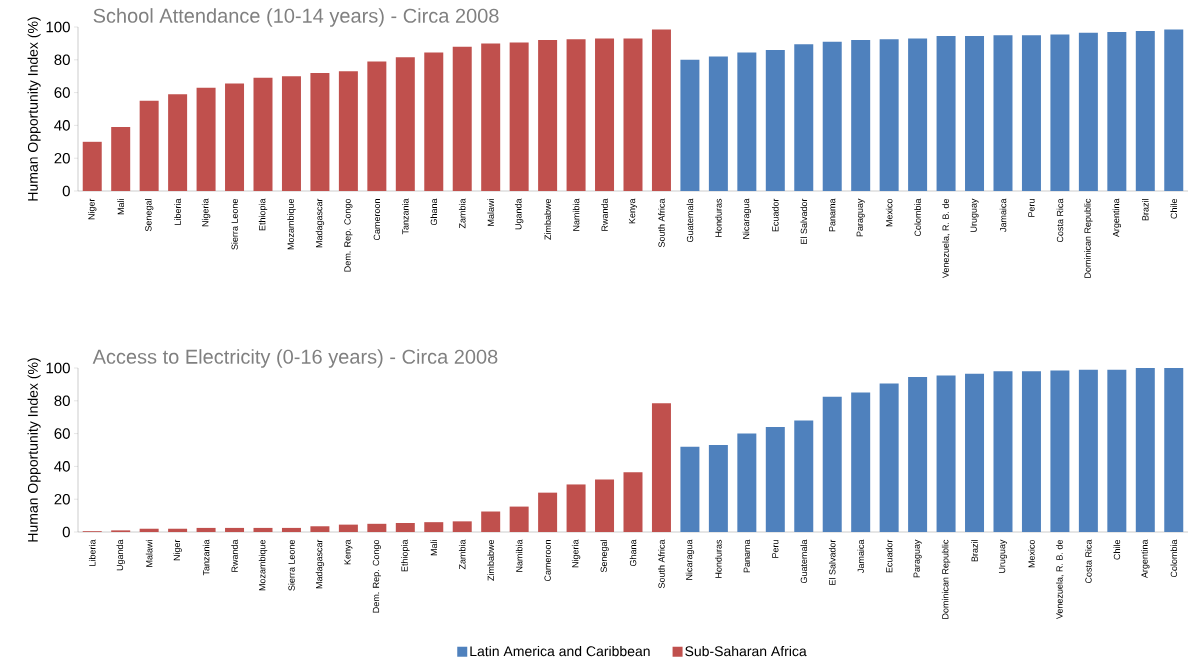  Describe the element at coordinates (58, 27) in the screenshot. I see `y-tick-label: 100` at that location.